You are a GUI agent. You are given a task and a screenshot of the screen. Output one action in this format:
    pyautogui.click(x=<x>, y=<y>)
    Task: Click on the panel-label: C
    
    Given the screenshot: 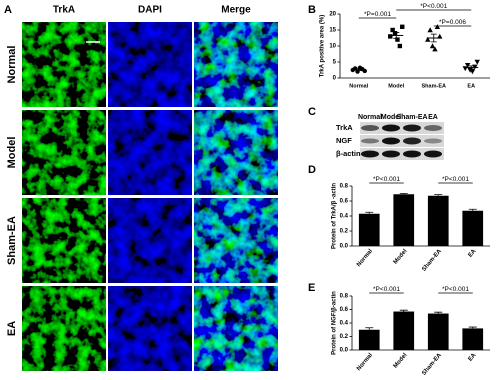 What is the action you would take?
    pyautogui.click(x=312, y=112)
    